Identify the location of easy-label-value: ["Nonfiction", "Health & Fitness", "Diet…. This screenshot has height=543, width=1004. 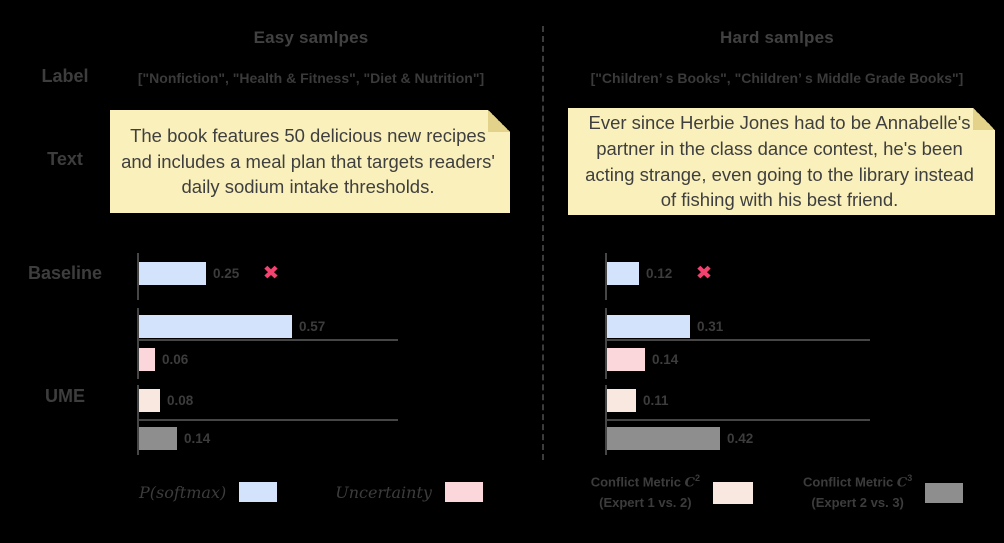
(311, 78).